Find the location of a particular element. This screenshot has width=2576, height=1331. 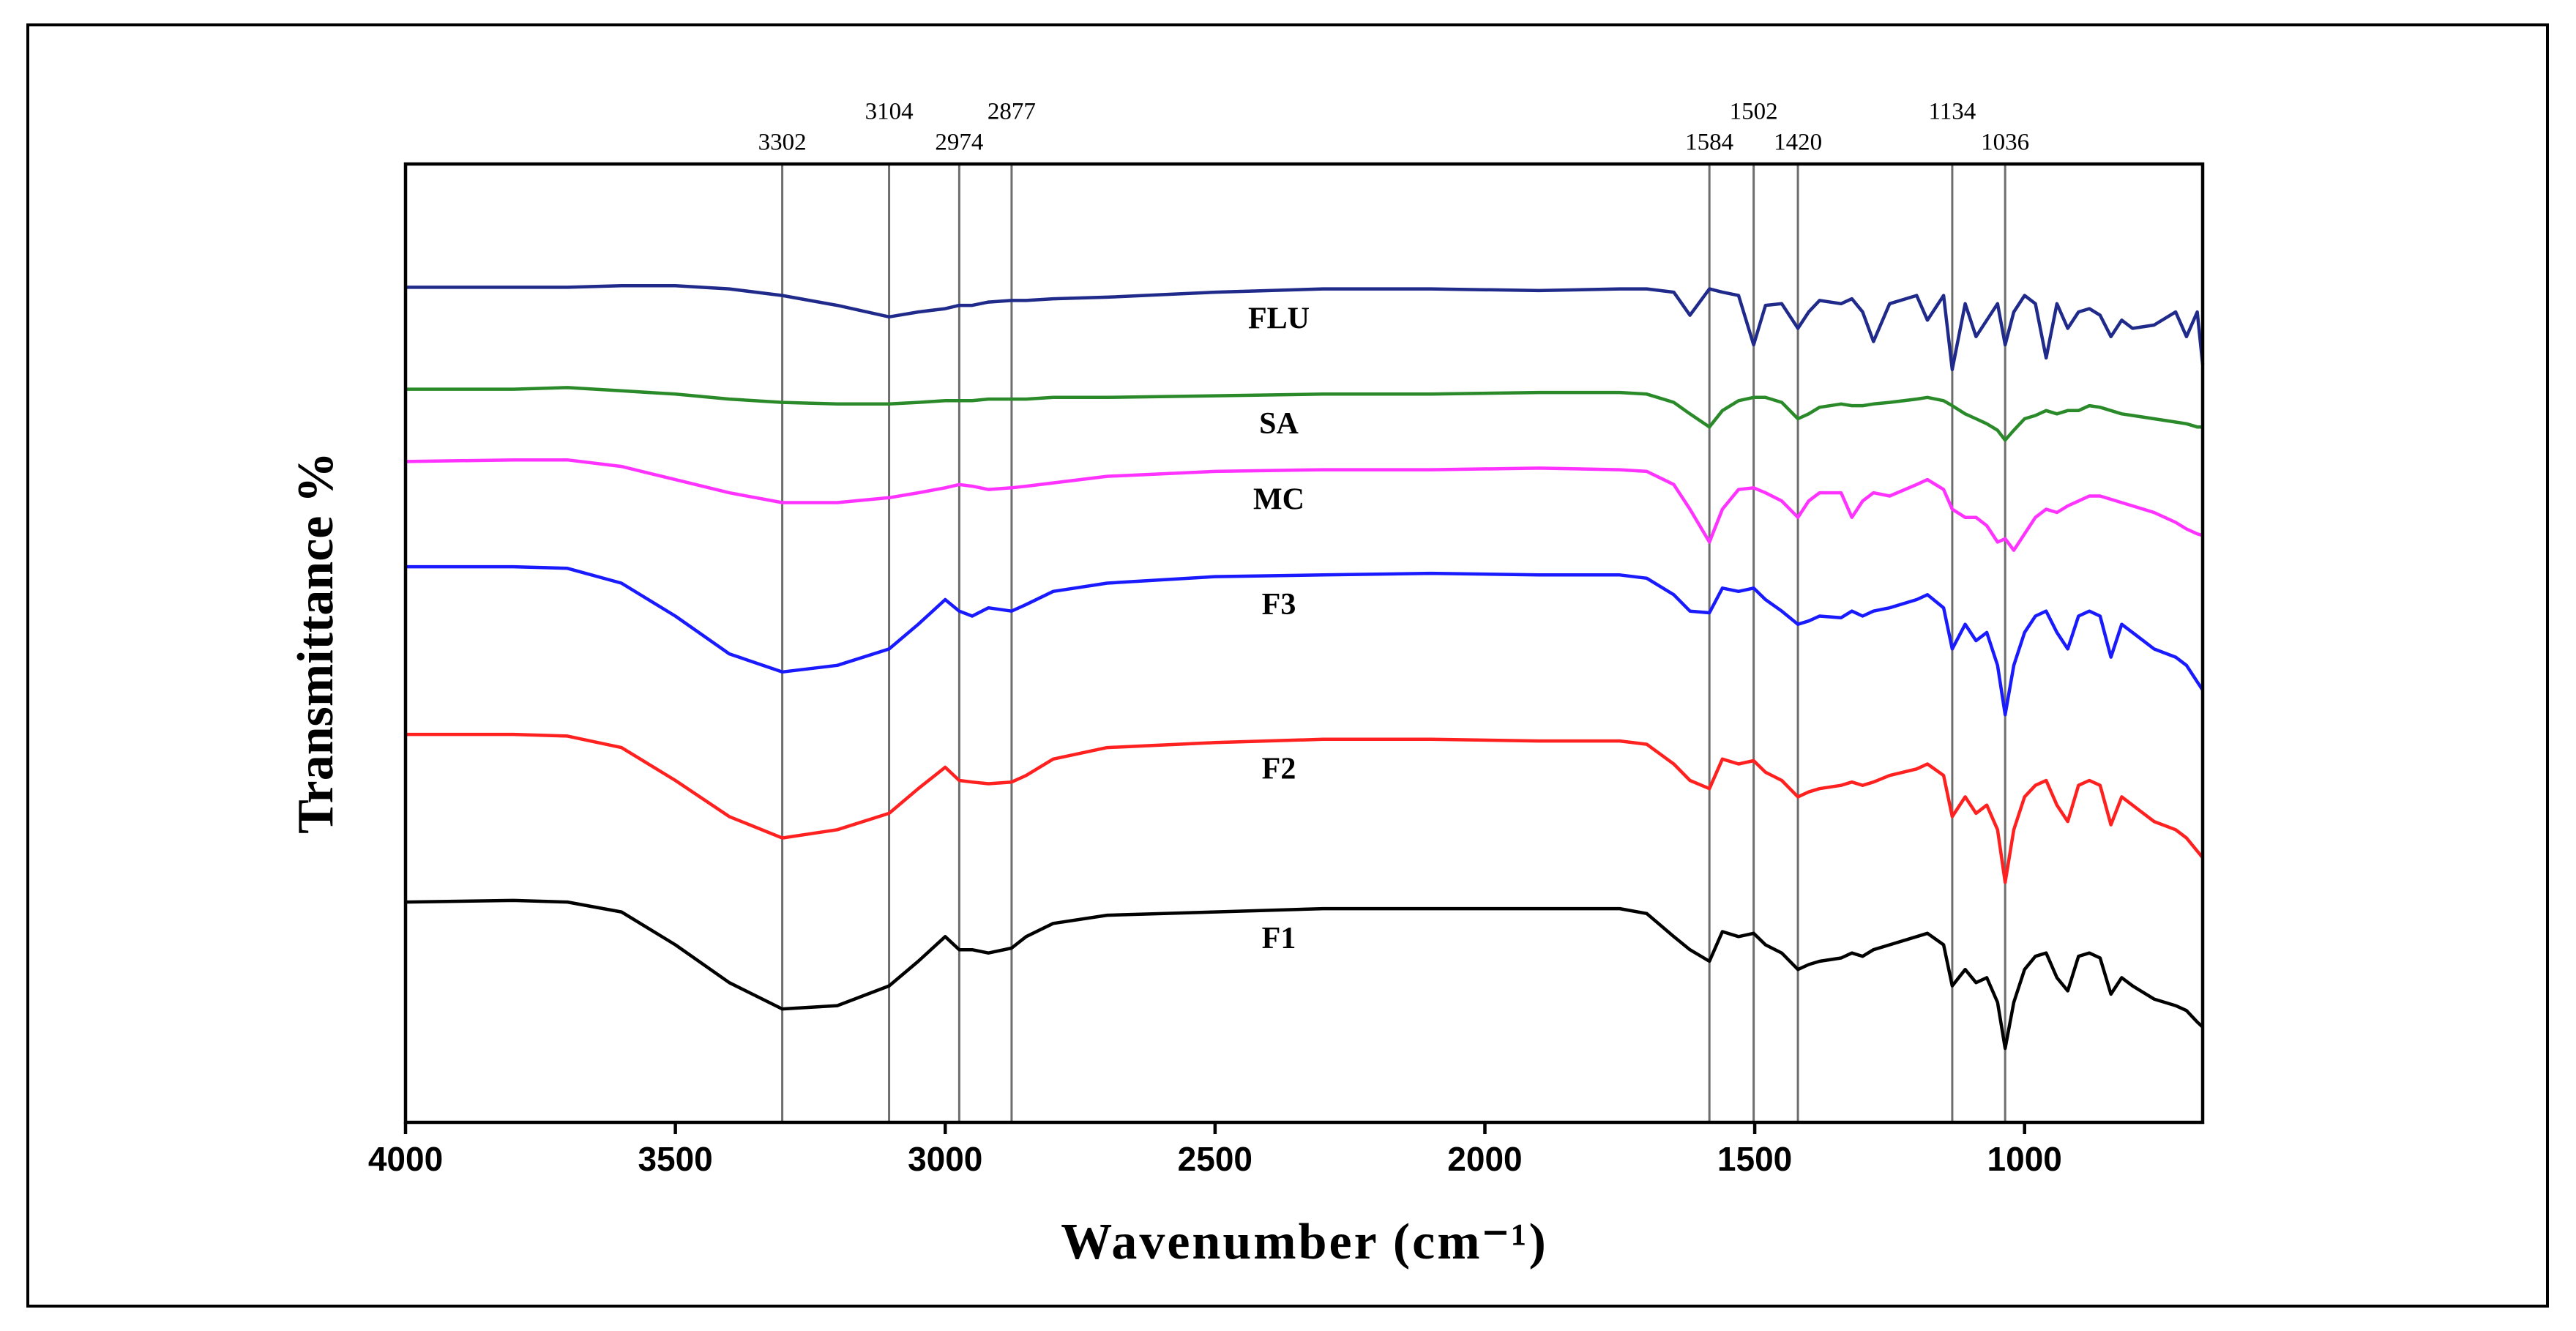

x-axis-label: Wavenumber (cm⁻¹) is located at coordinates (1304, 1242).